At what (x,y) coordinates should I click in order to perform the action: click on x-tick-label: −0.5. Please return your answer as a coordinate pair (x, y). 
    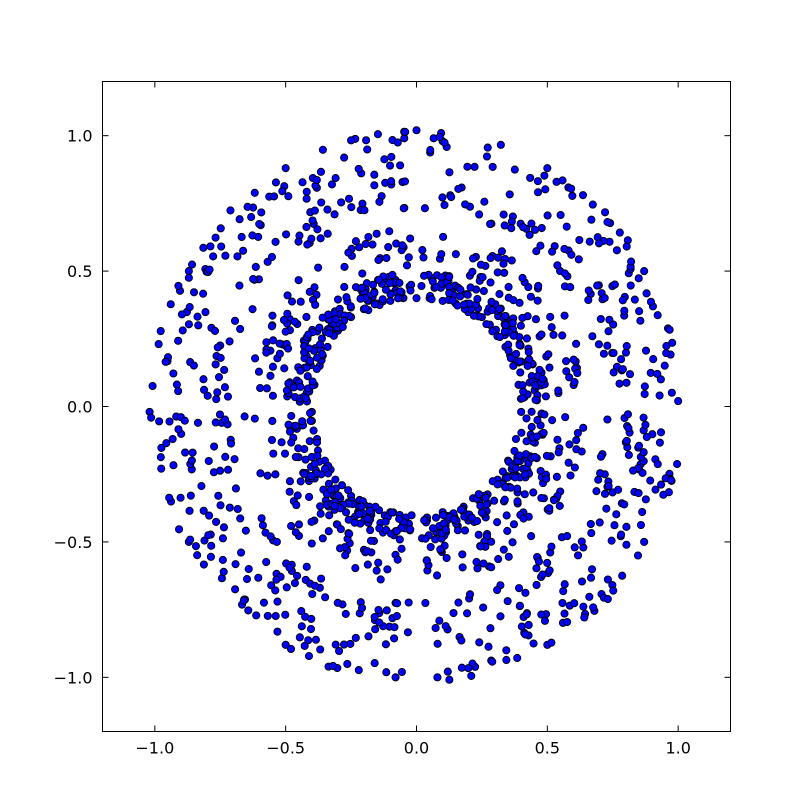
    Looking at the image, I should click on (285, 748).